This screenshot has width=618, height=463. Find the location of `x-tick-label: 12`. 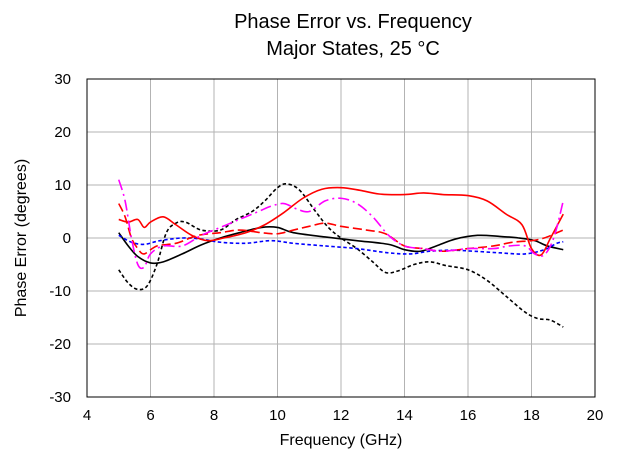

x-tick-label: 12 is located at coordinates (341, 415).